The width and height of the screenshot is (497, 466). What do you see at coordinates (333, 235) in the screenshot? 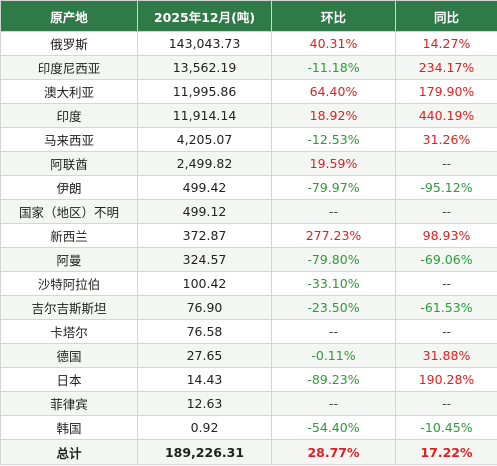
I see `mom-cell: 277.23%` at bounding box center [333, 235].